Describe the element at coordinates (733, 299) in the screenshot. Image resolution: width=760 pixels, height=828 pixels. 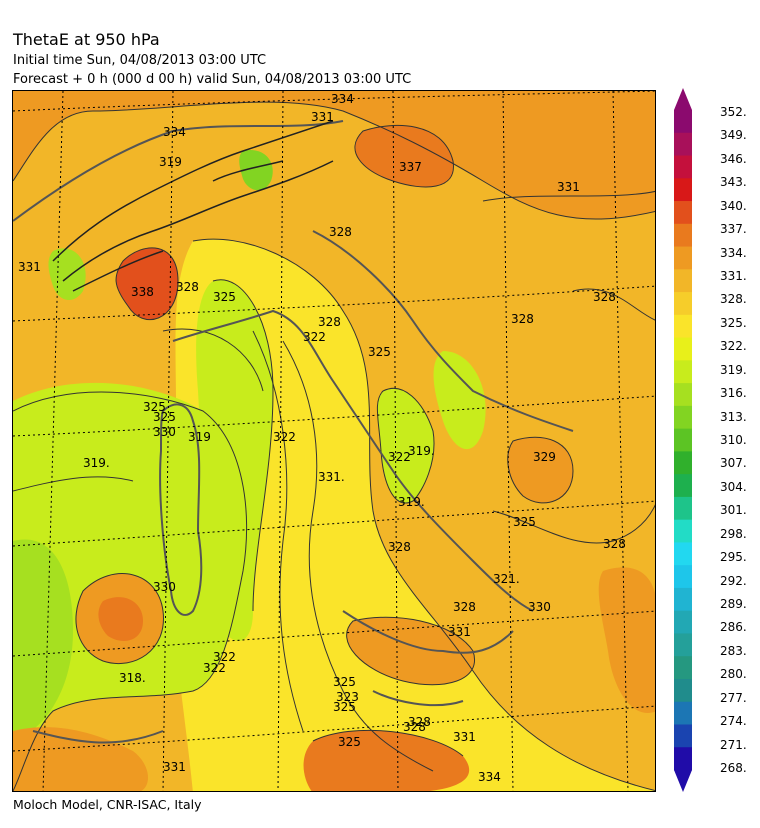
I see `colorbar-tick-label: 328.` at that location.